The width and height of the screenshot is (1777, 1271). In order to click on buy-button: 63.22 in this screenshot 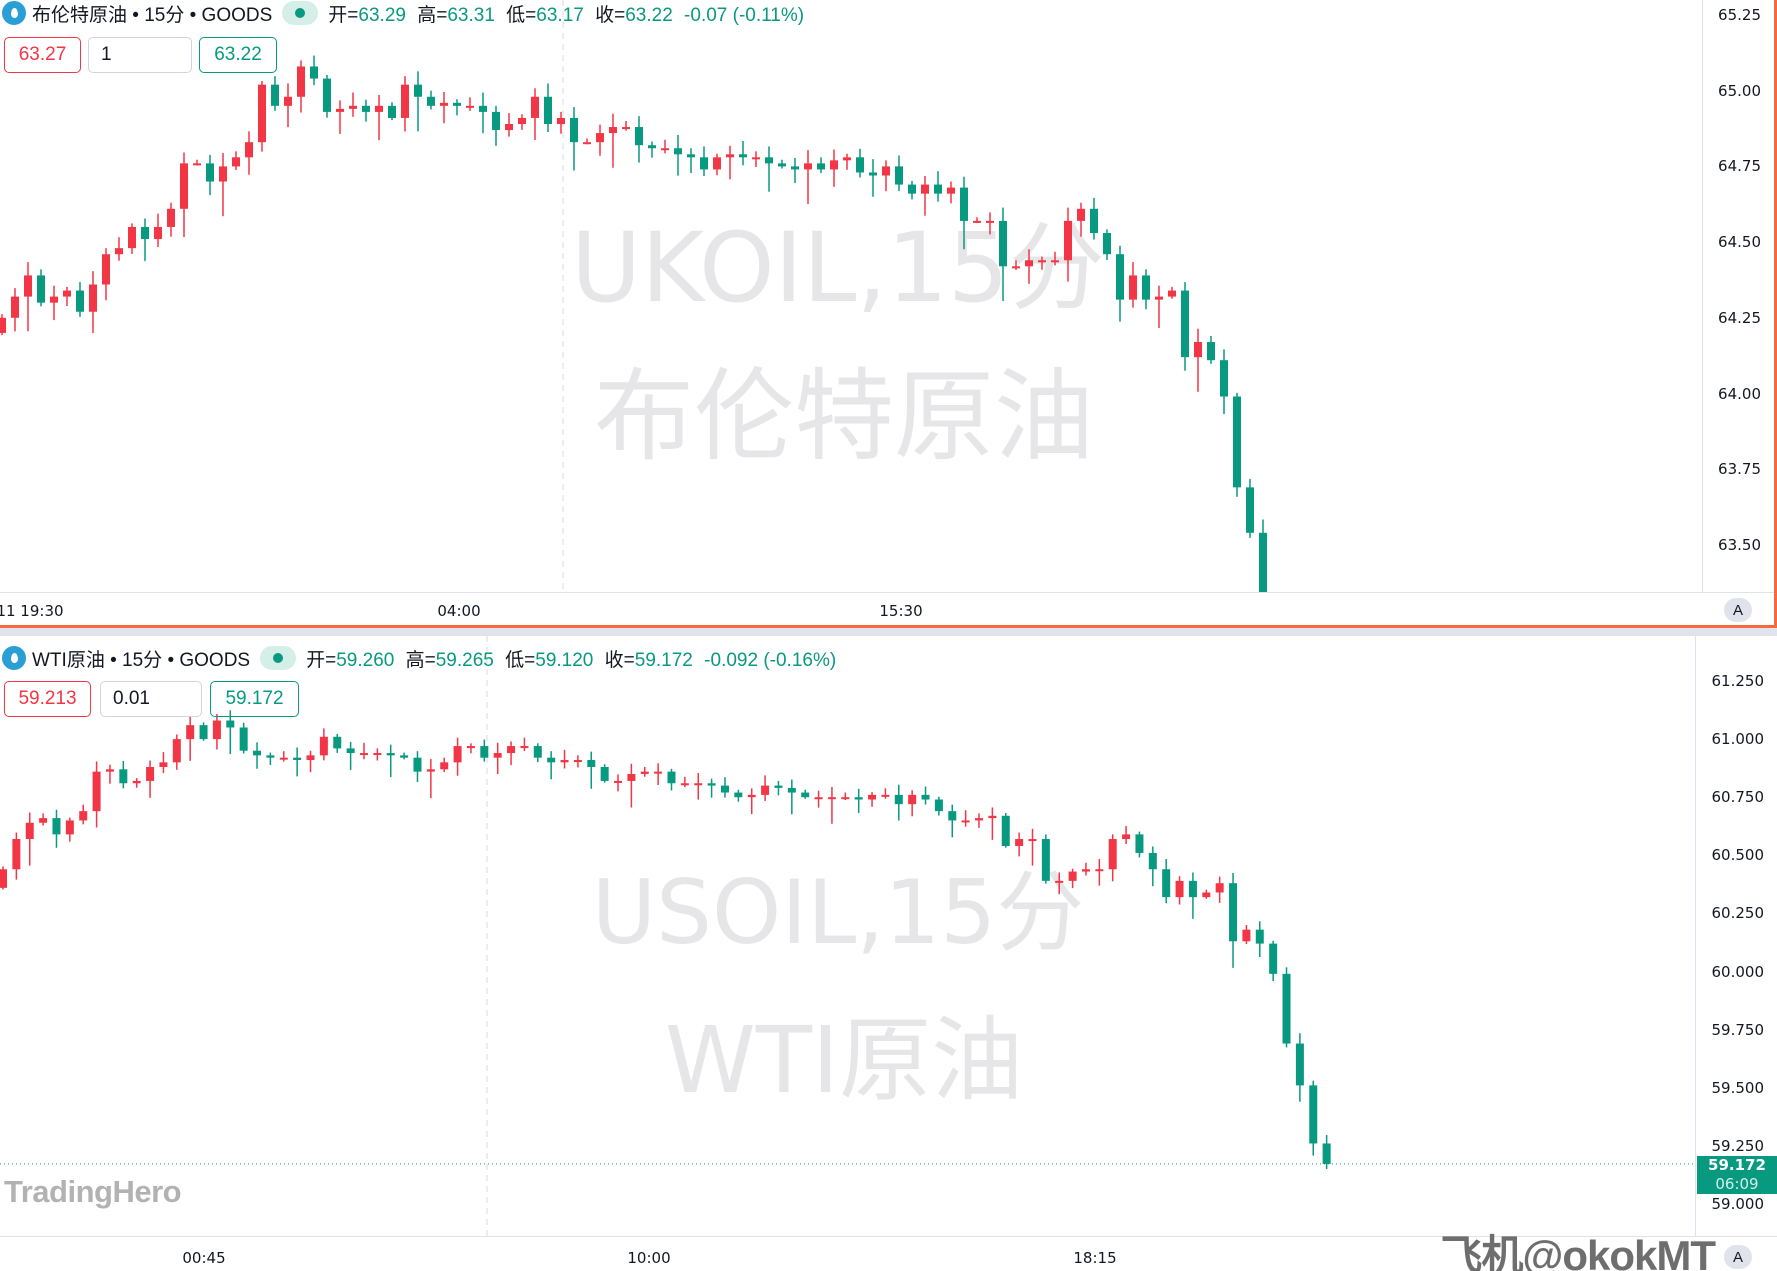, I will do `click(238, 55)`.